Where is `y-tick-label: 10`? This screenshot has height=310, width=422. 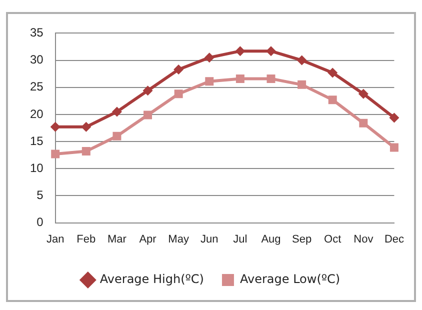 y-tick-label: 10 is located at coordinates (37, 167).